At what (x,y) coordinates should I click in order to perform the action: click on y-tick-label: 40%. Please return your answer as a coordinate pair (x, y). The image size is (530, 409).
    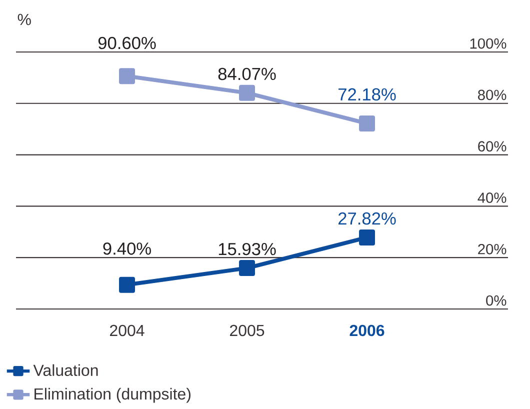
    Looking at the image, I should click on (492, 197).